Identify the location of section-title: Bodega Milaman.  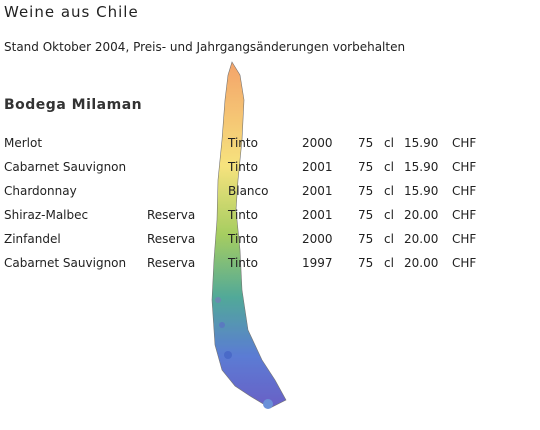
(73, 105).